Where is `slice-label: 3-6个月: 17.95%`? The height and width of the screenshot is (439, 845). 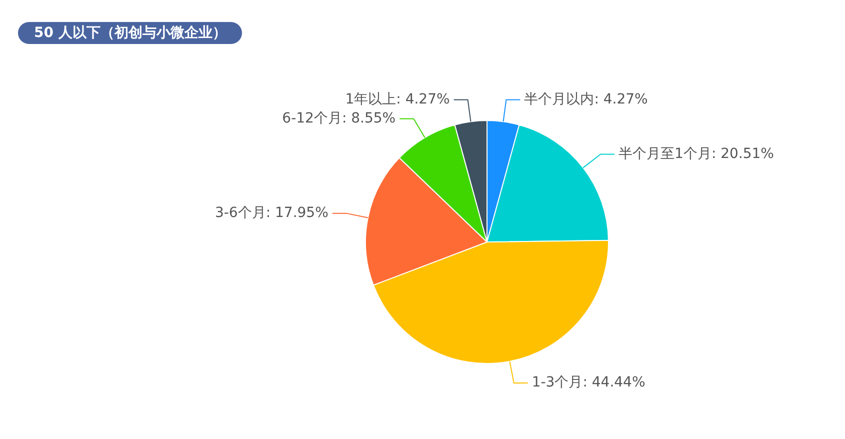 slice-label: 3-6个月: 17.95% is located at coordinates (271, 212).